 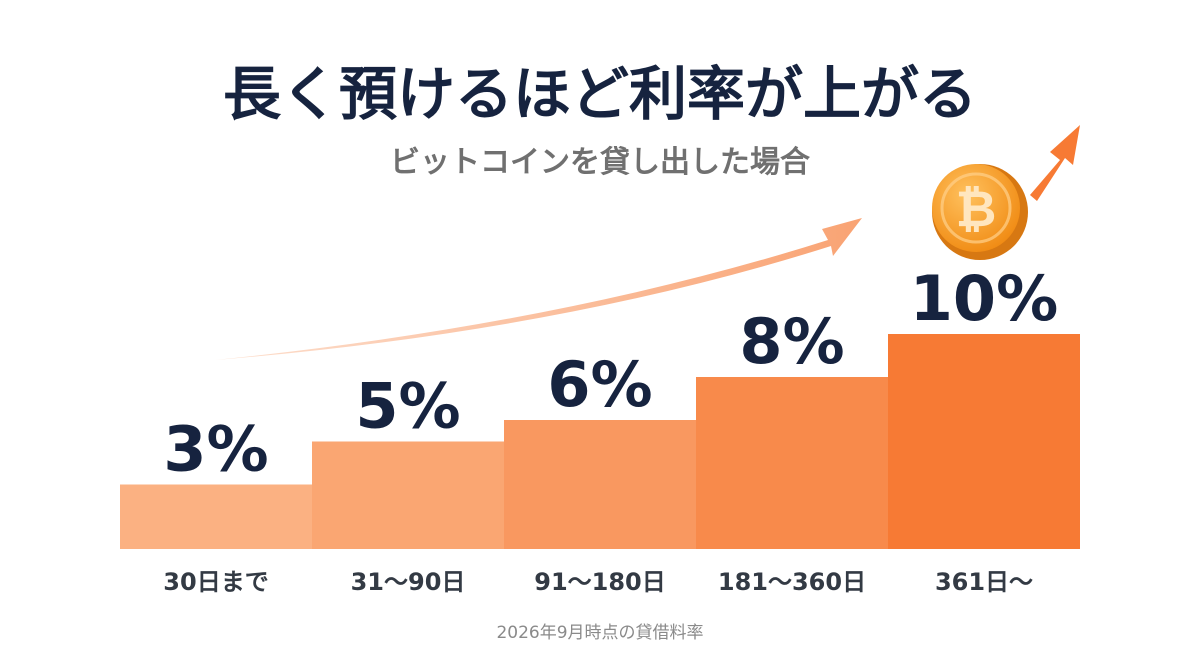 I want to click on category-label: 181〜360日, so click(x=792, y=582).